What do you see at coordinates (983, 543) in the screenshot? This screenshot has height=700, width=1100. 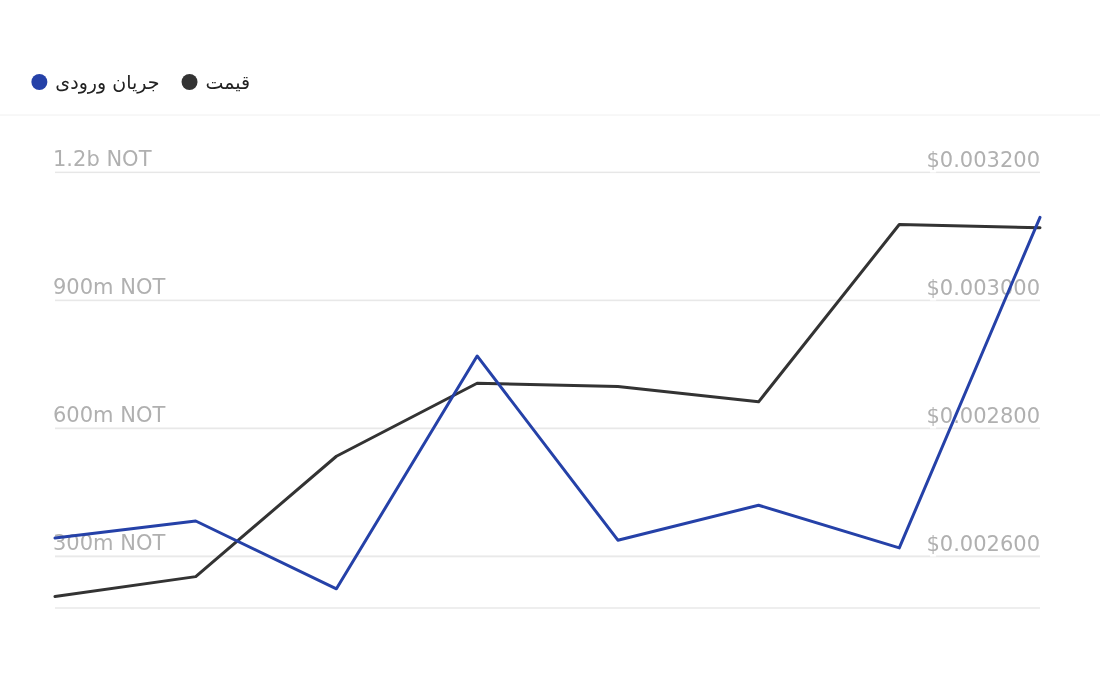 I see `y2-tick-label: $0.002600` at bounding box center [983, 543].